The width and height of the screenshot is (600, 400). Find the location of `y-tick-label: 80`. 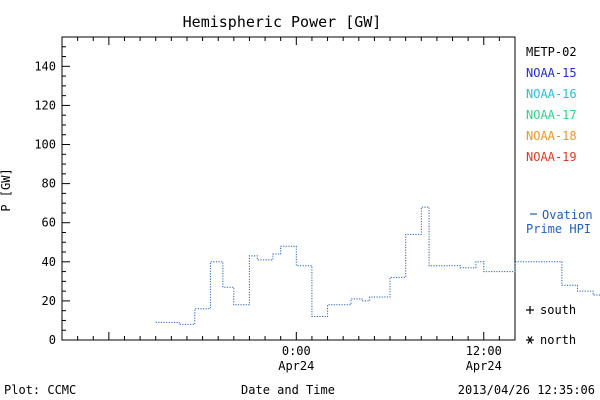

y-tick-label: 80 is located at coordinates (49, 184).